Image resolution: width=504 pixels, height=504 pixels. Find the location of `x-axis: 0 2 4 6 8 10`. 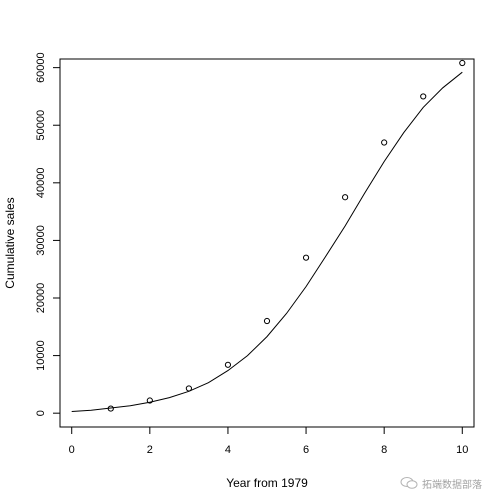

x-axis: 0 2 4 6 8 10 is located at coordinates (268, 441).